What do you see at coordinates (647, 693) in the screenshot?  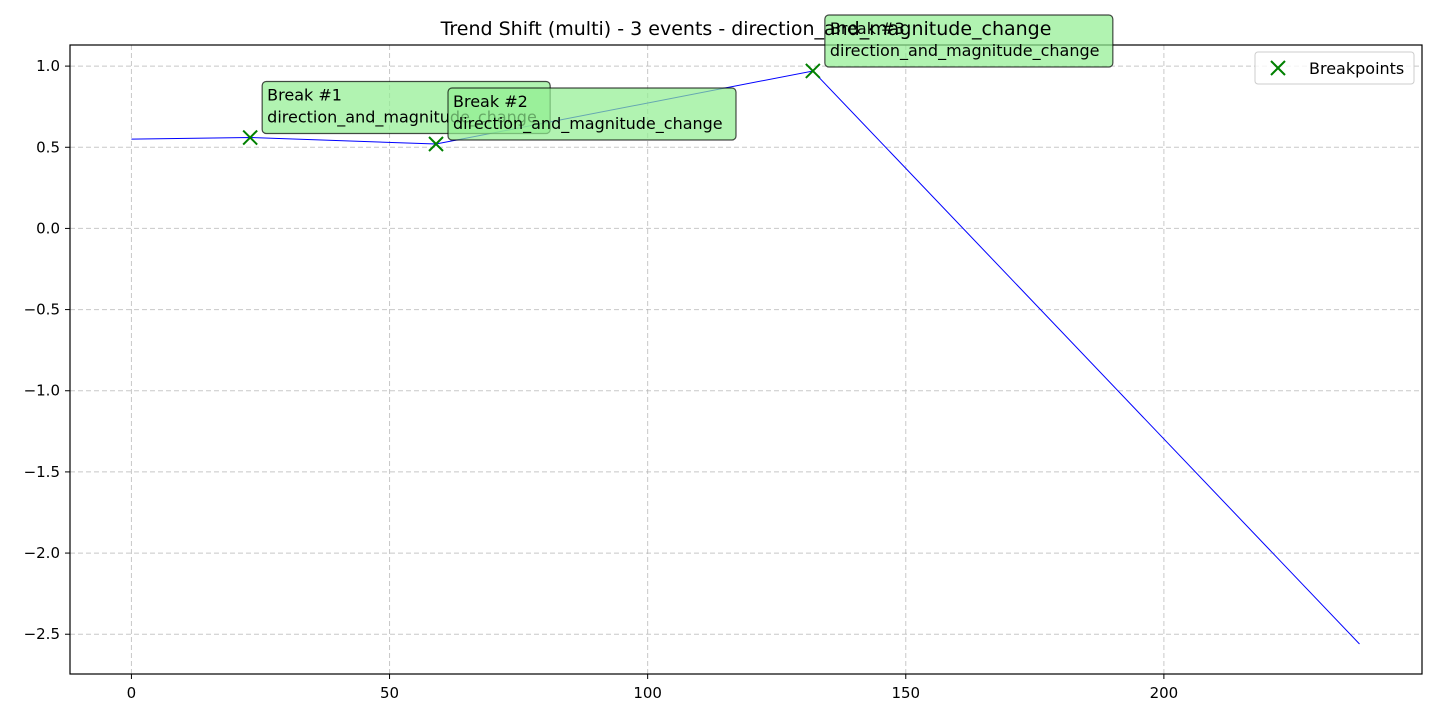 I see `x-tick-label: 100` at bounding box center [647, 693].